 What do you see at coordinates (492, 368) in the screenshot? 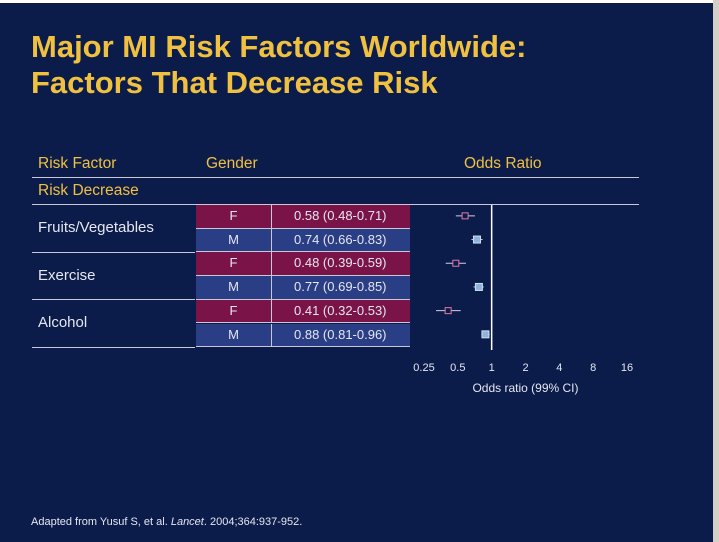
I see `x-tick-label: 1` at bounding box center [492, 368].